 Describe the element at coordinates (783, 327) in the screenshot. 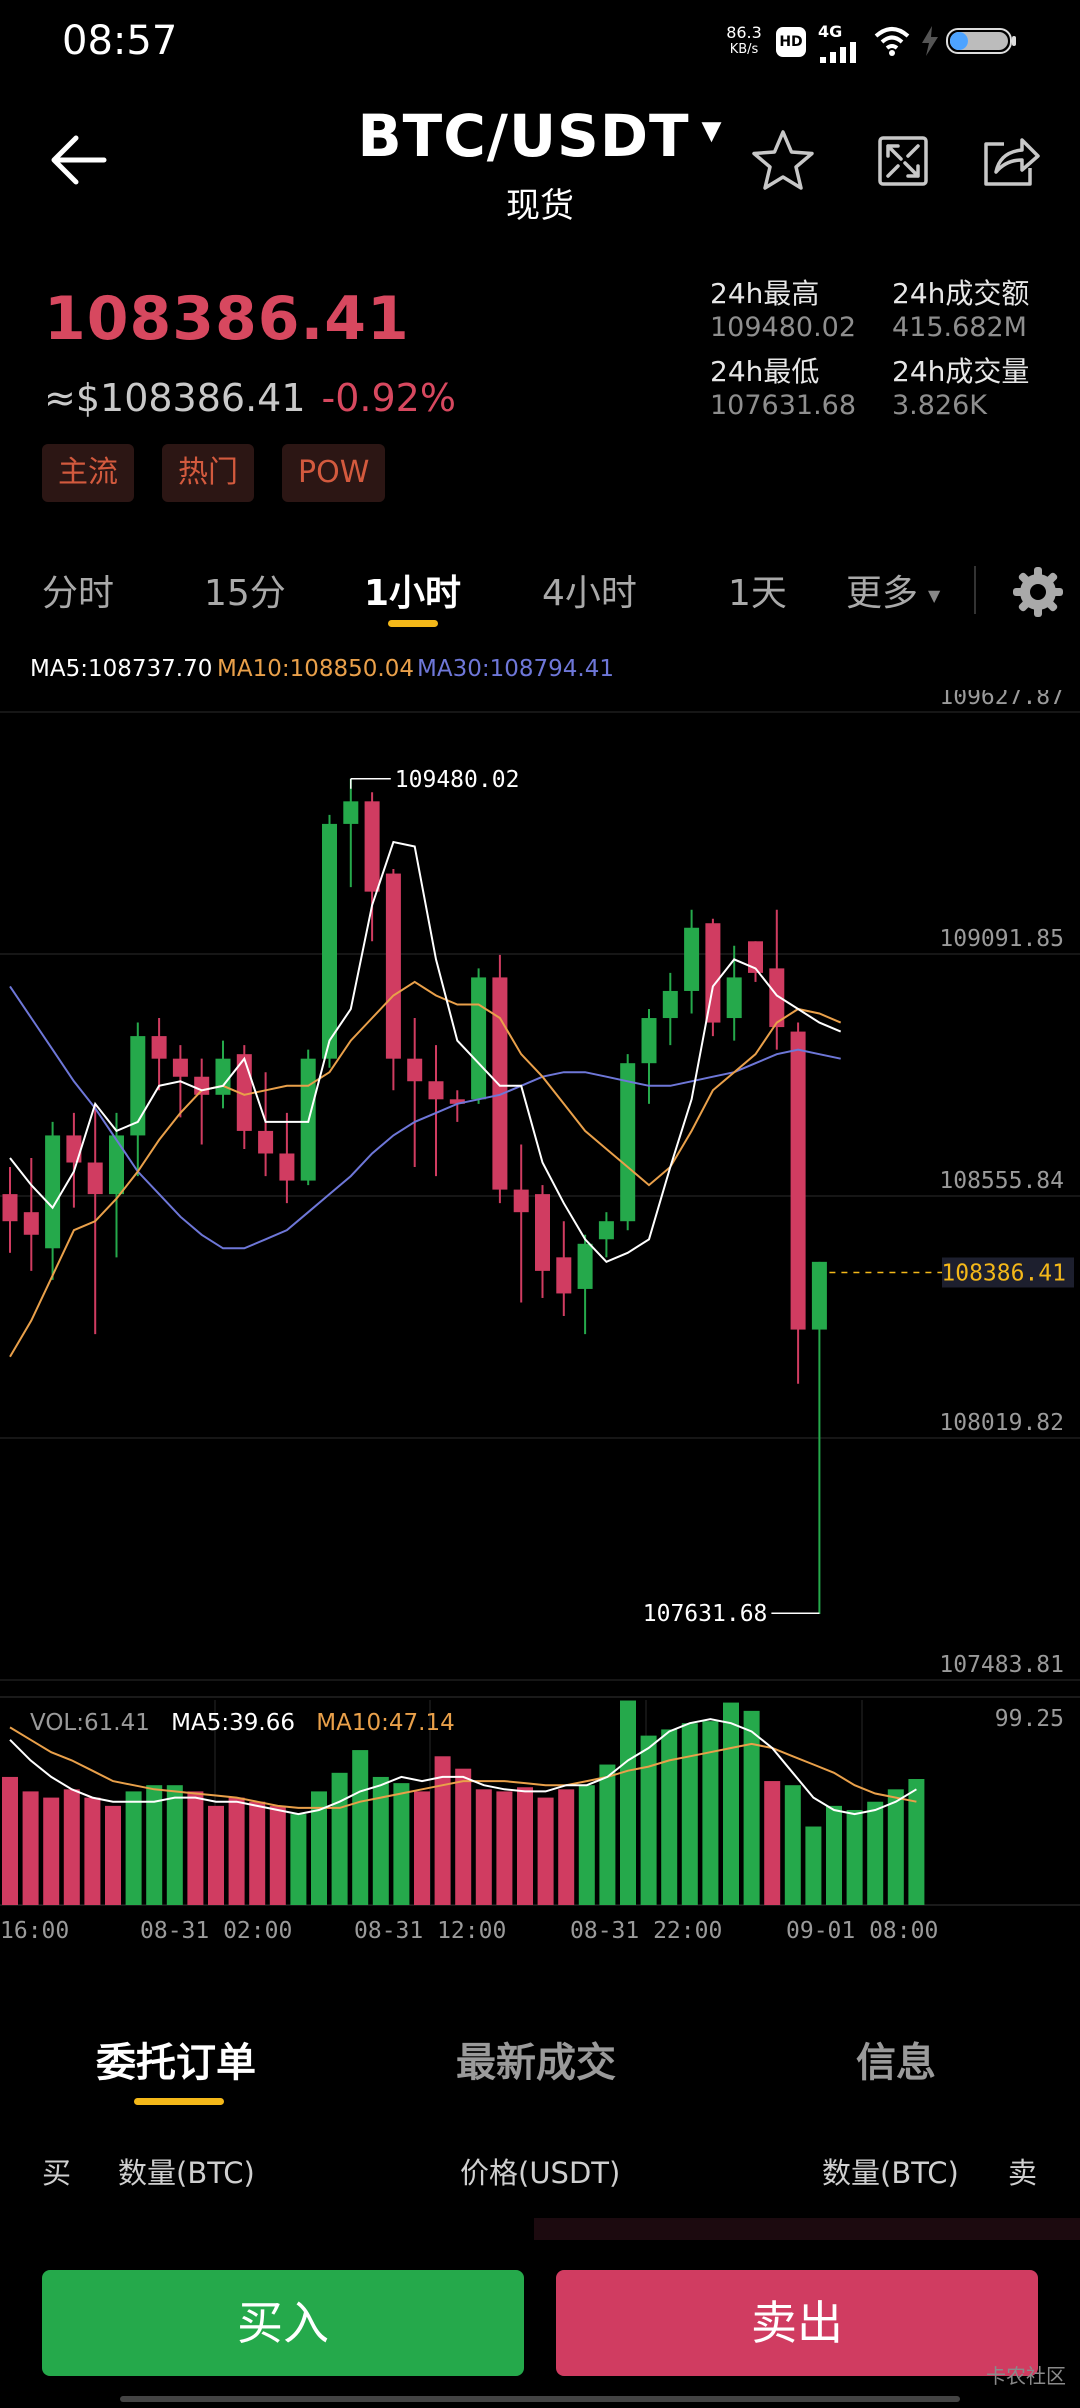

I see `stat-high-value: 109480.02` at that location.